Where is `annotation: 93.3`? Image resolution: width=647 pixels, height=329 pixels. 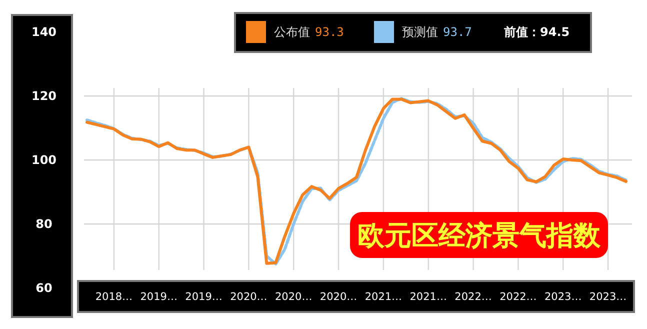
annotation: 93.3 is located at coordinates (329, 32).